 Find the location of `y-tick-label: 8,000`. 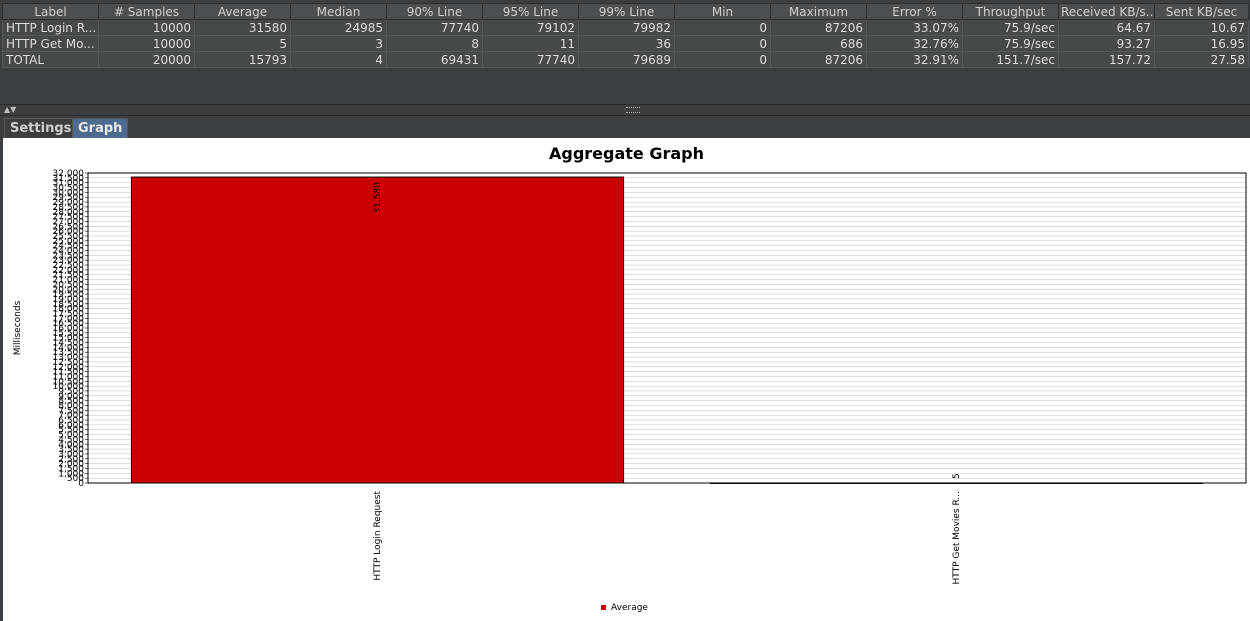

y-tick-label: 8,000 is located at coordinates (71, 407).